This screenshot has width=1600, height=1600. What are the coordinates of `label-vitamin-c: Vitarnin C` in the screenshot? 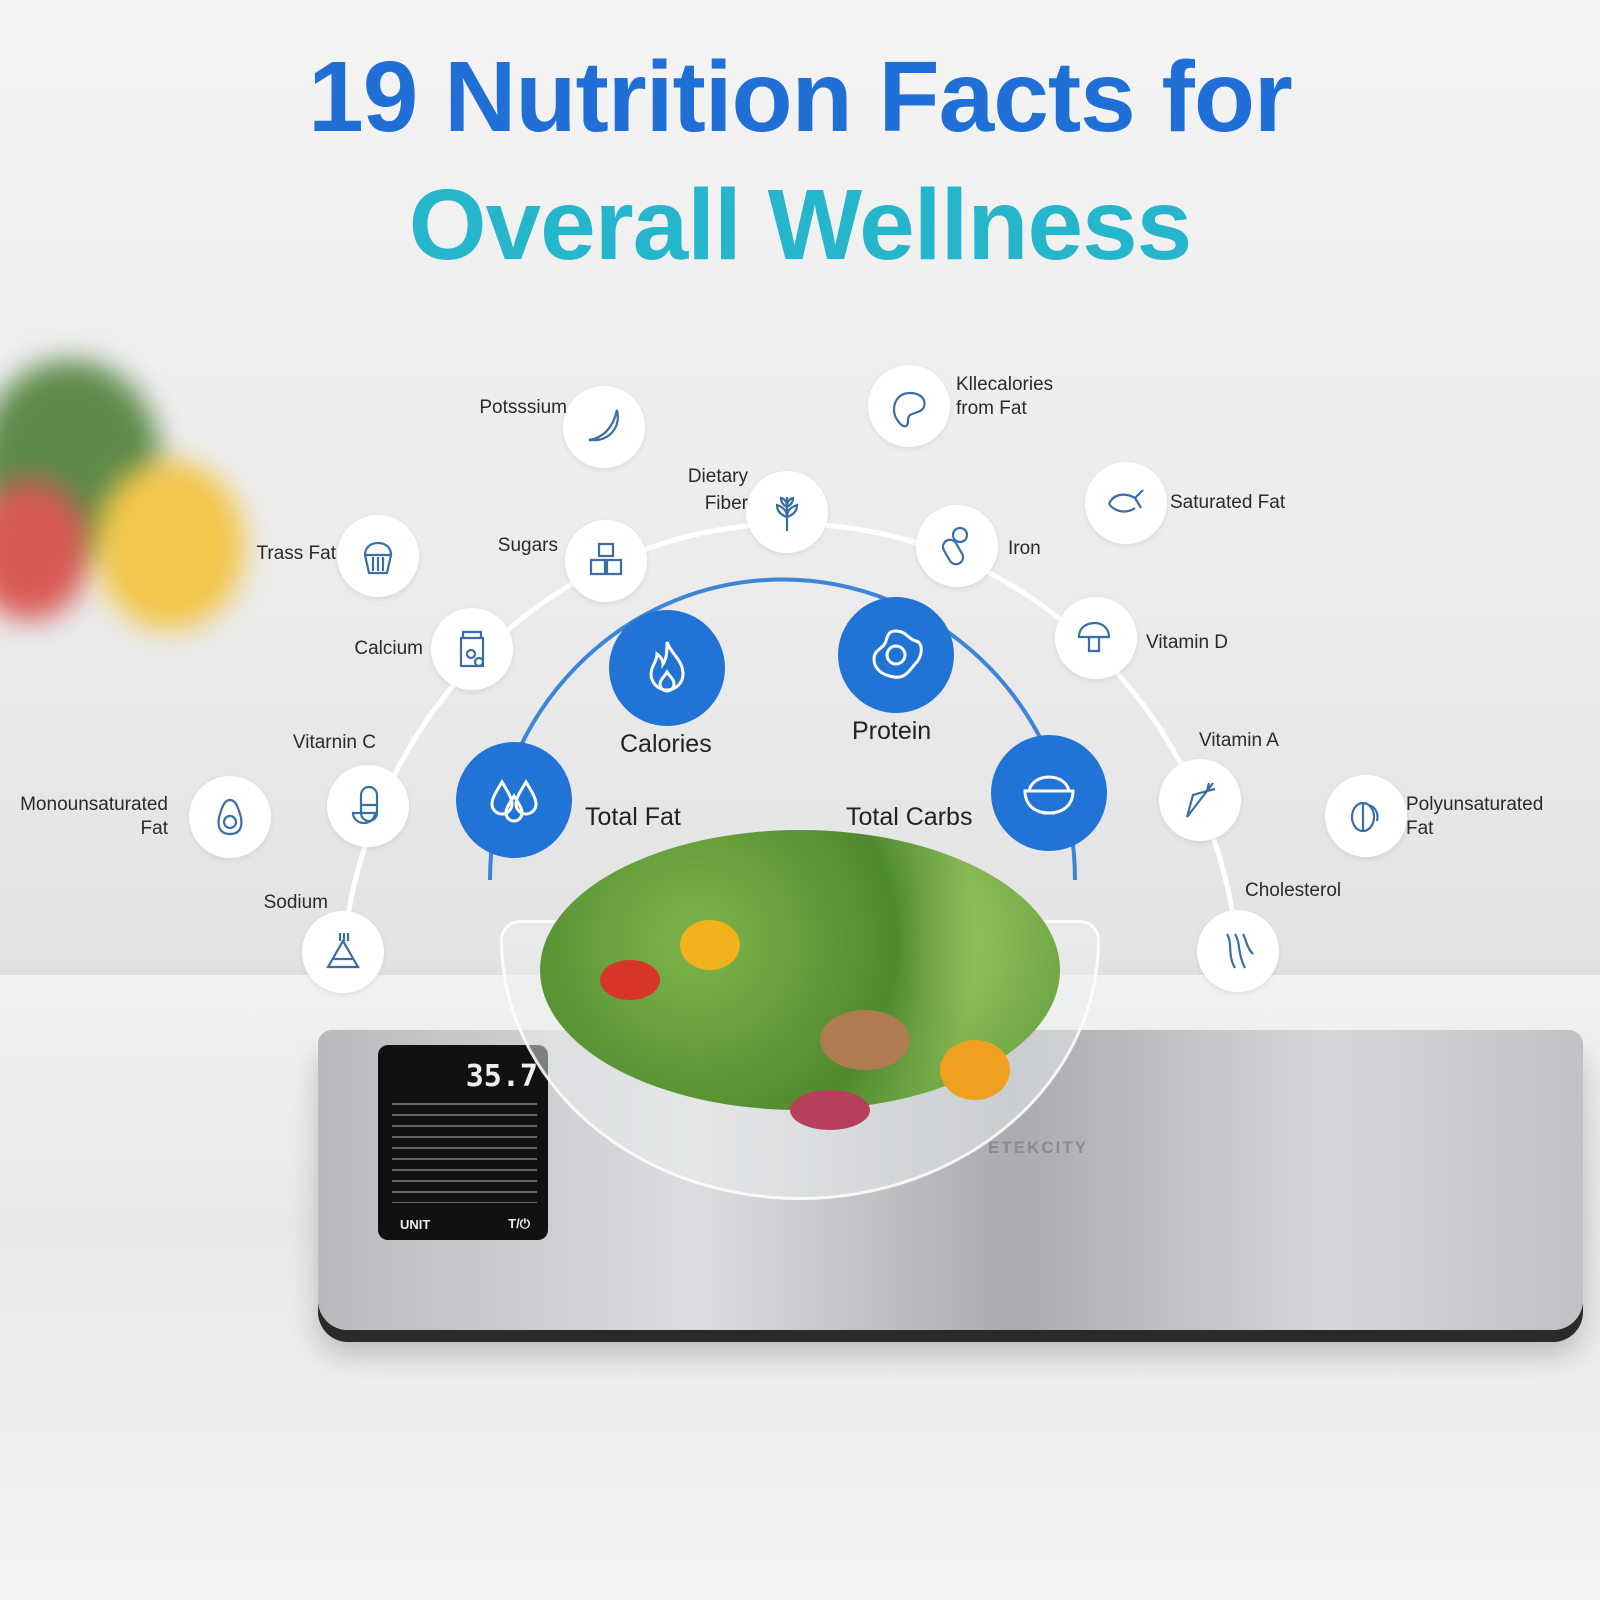 It's located at (334, 742).